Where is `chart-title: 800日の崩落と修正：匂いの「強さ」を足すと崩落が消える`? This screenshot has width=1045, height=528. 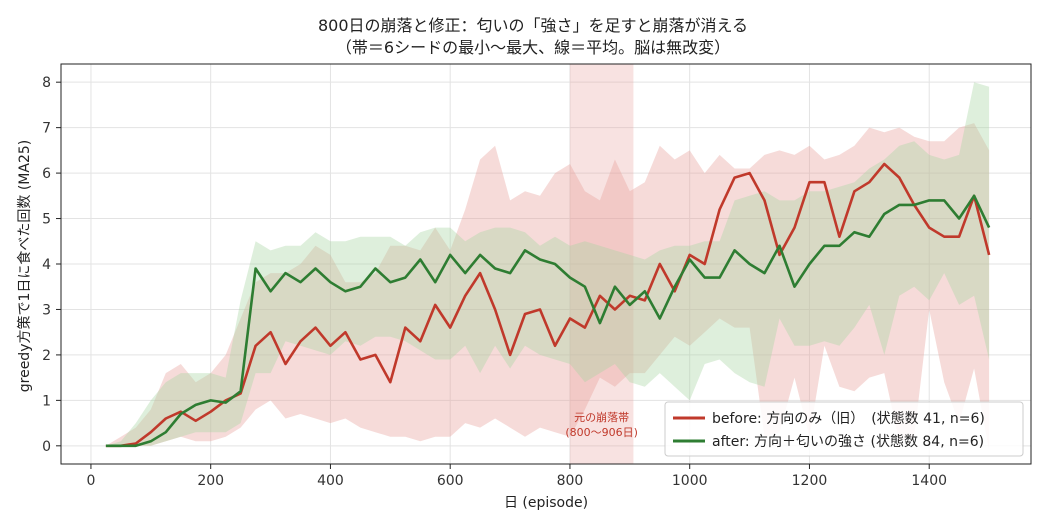
chart-title: 800日の崩落と修正：匂いの「強さ」を足すと崩落が消える is located at coordinates (533, 25).